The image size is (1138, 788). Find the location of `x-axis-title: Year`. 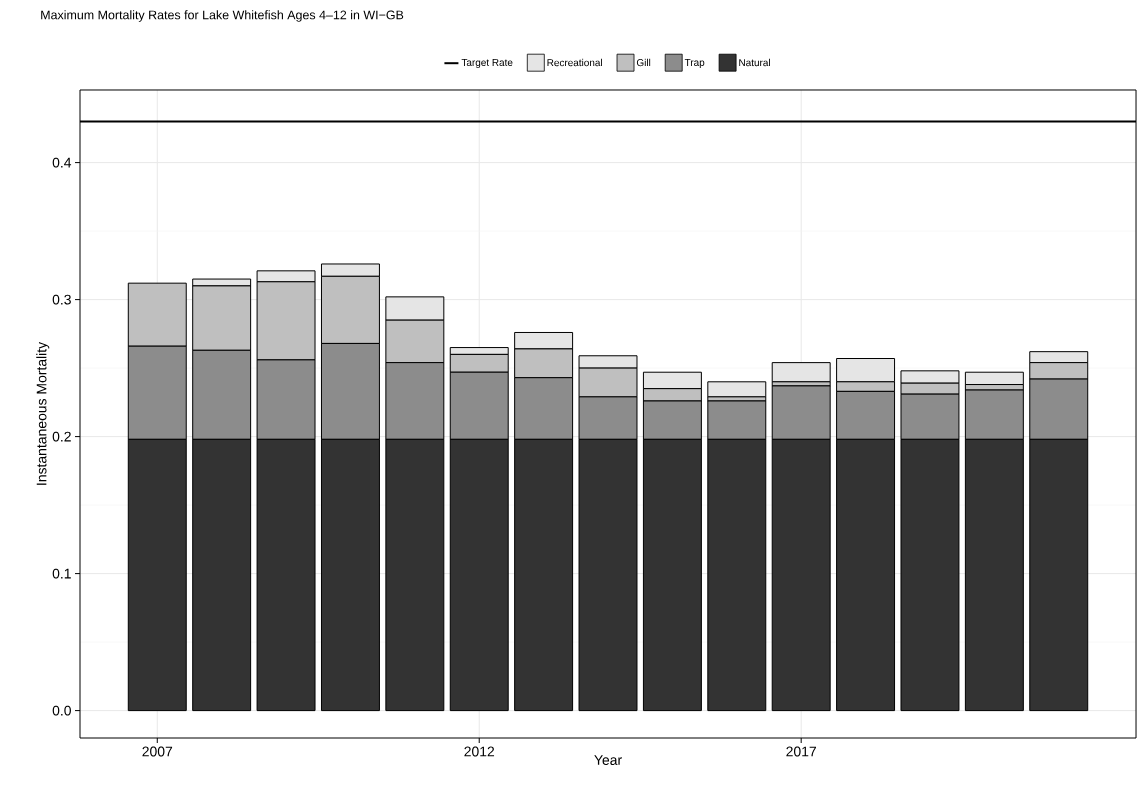

x-axis-title: Year is located at coordinates (608, 760).